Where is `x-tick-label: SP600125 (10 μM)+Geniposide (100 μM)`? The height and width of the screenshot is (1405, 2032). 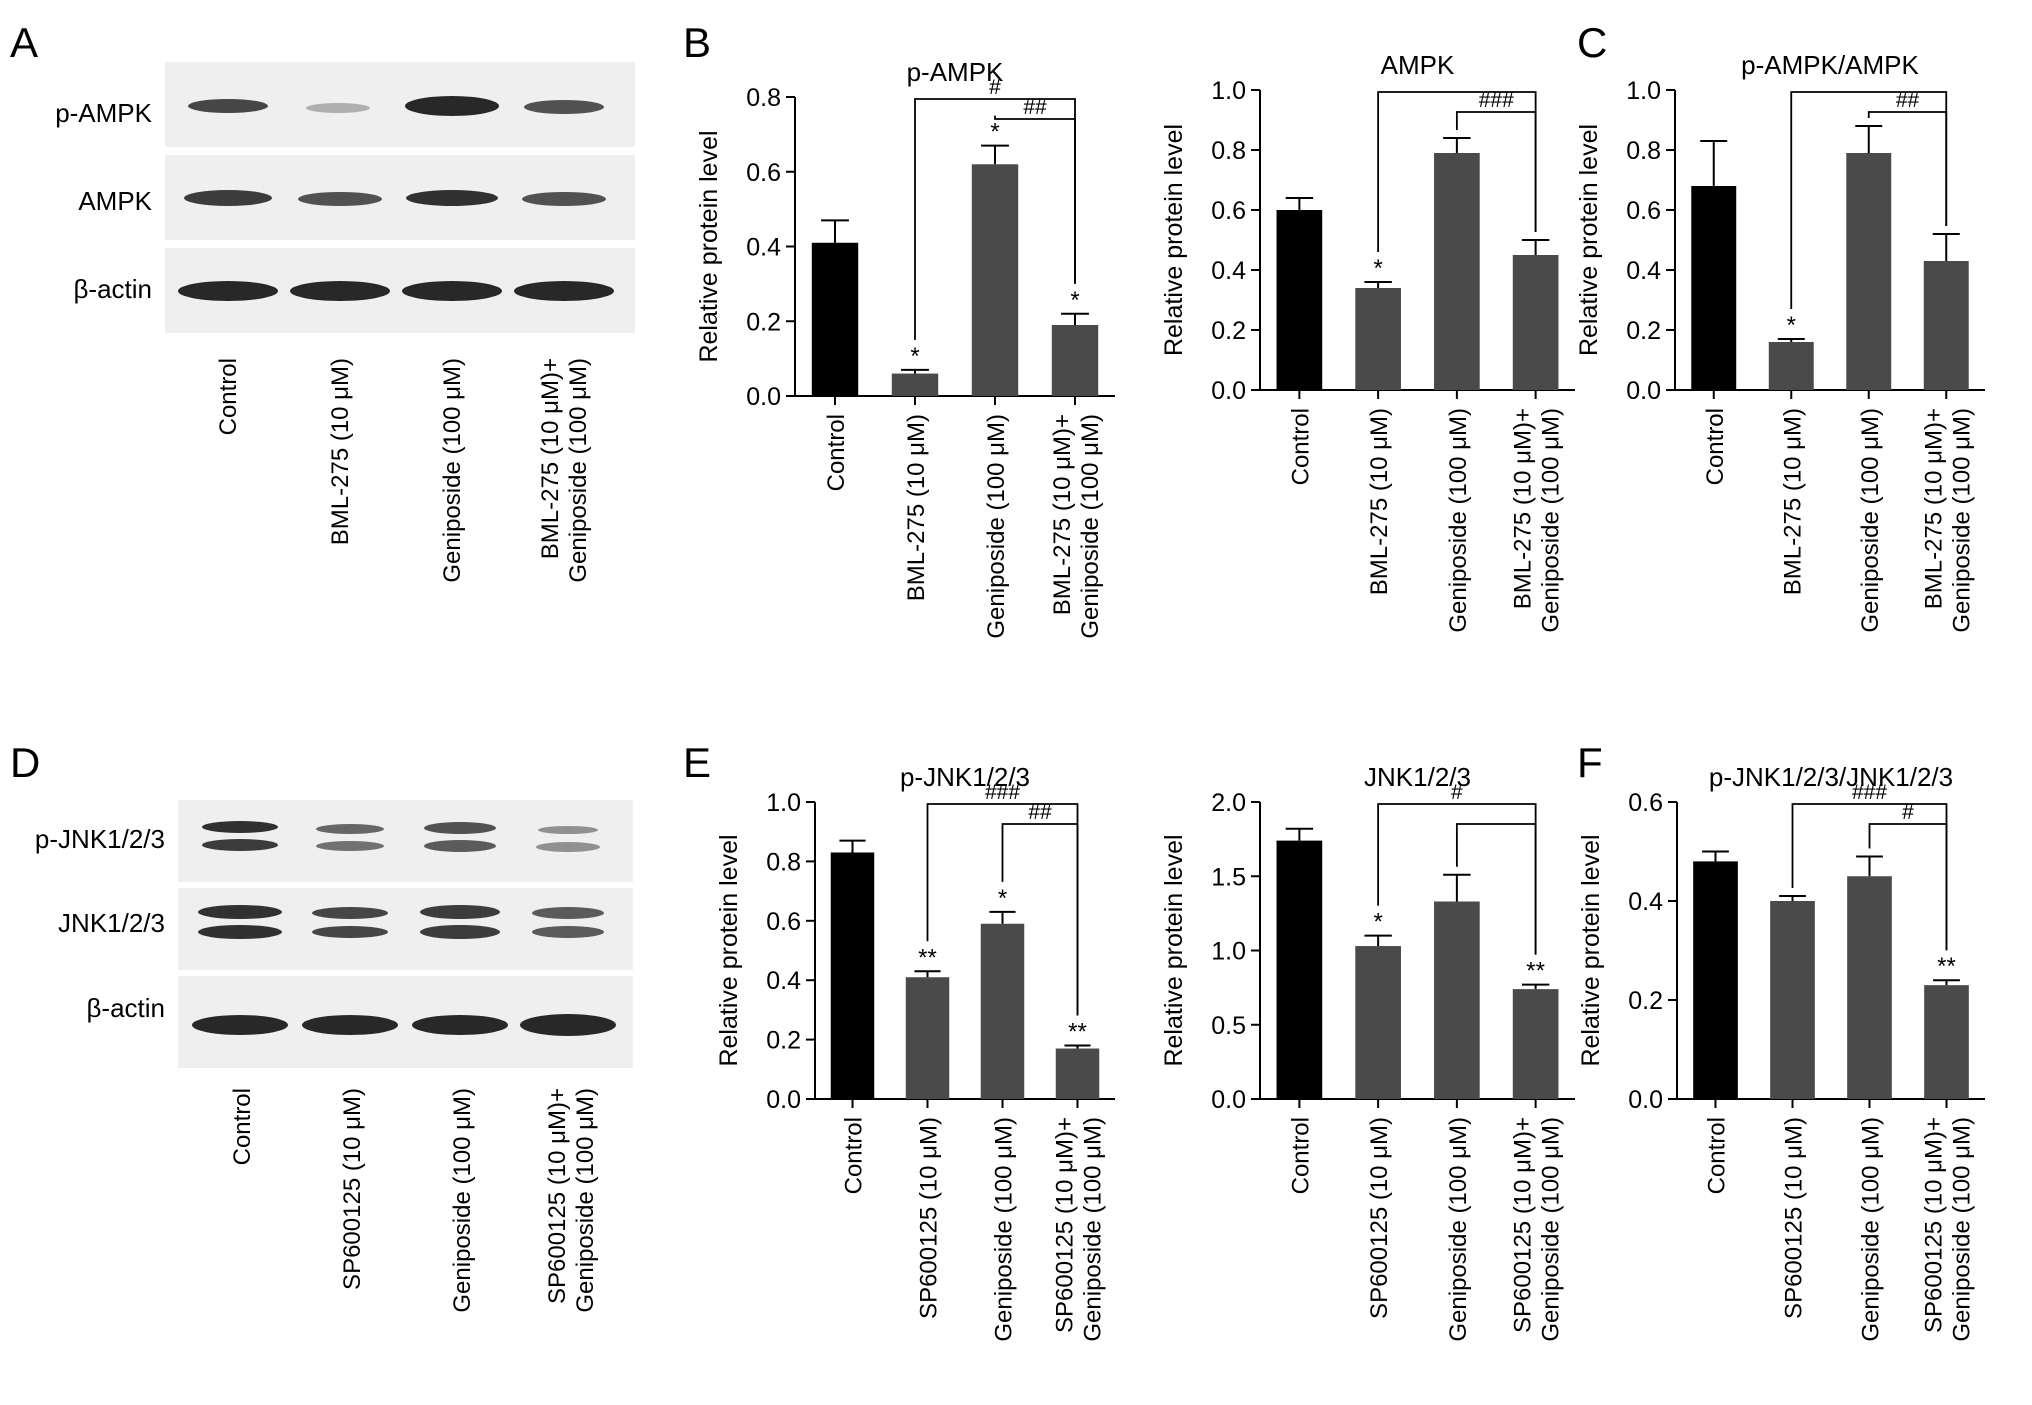
x-tick-label: SP600125 (10 μM)+Geniposide (100 μM) is located at coordinates (1537, 1229).